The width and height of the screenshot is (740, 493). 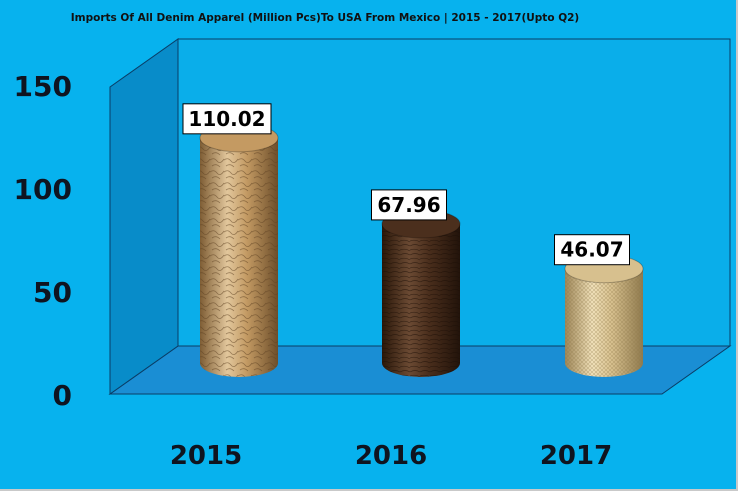 What do you see at coordinates (43, 86) in the screenshot?
I see `y-tick-label: 150` at bounding box center [43, 86].